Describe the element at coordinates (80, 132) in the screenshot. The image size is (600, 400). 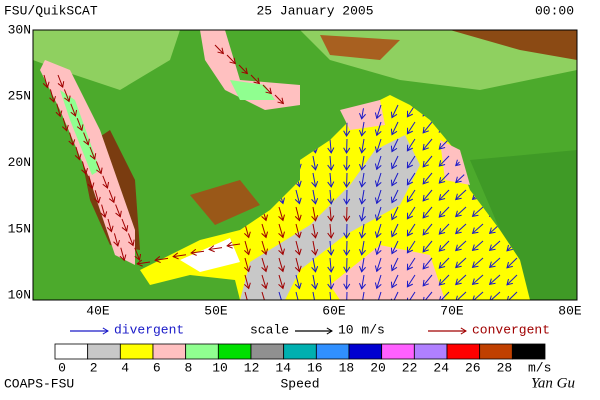
I see `red-sea-core` at that location.